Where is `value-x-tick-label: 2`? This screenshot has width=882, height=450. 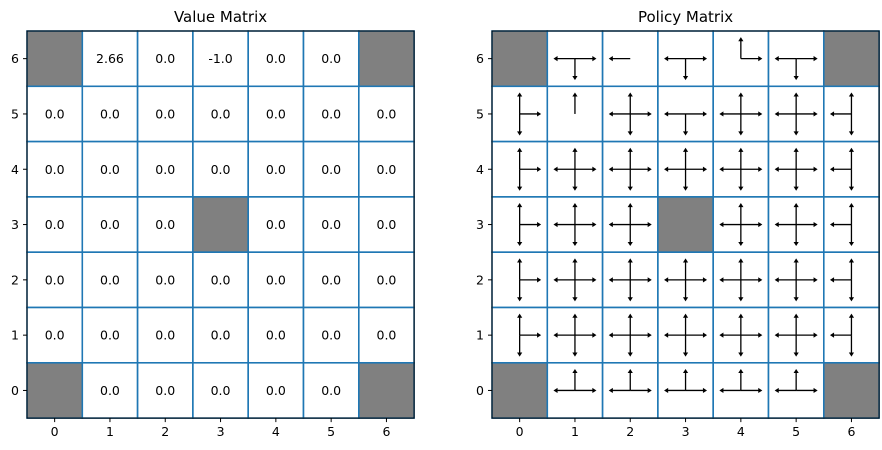 value-x-tick-label: 2 is located at coordinates (165, 431).